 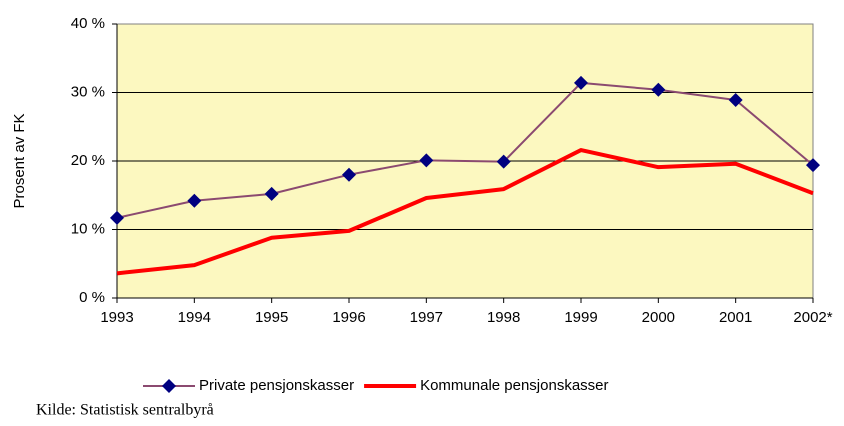 I want to click on x-tick-label: 2002*, so click(x=812, y=317).